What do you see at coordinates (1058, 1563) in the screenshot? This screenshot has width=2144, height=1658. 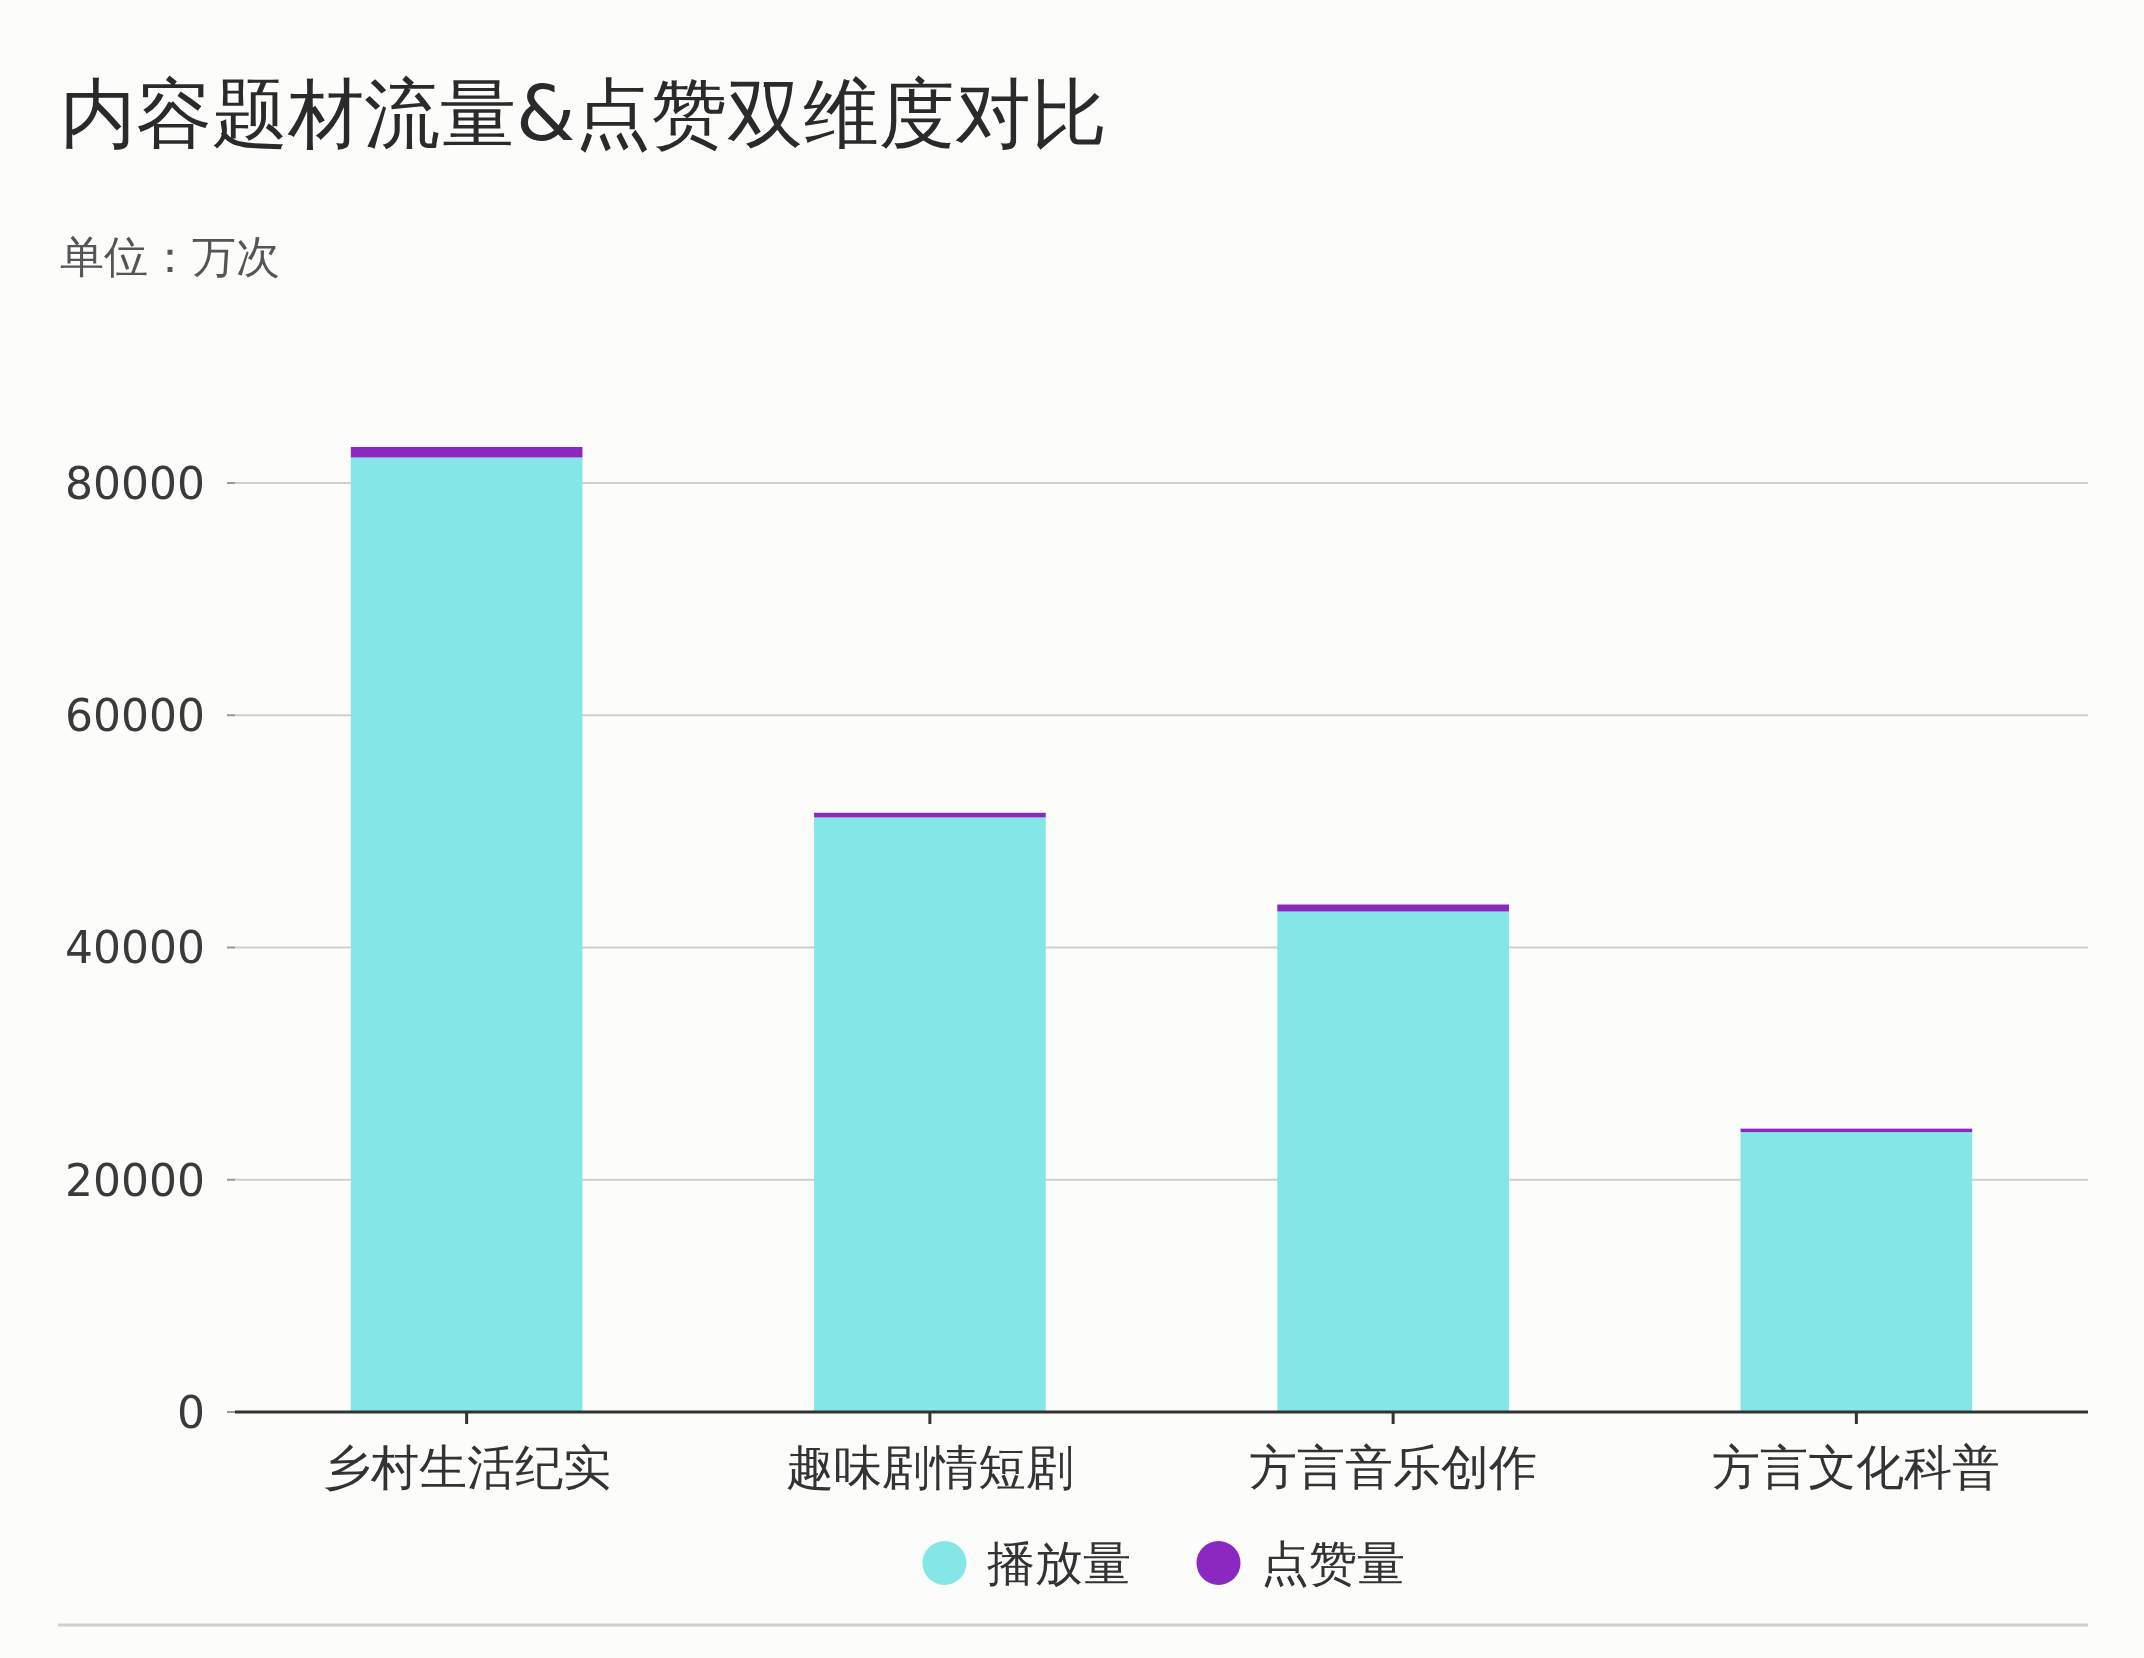 I see `legend-label: 播放量` at bounding box center [1058, 1563].